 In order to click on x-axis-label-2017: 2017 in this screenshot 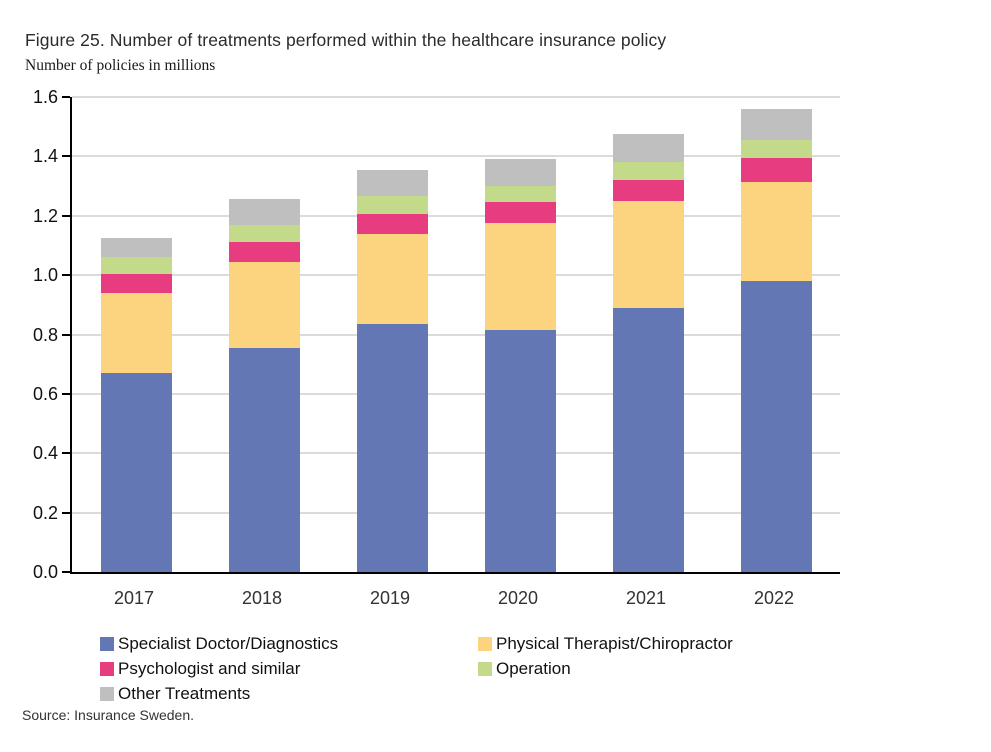, I will do `click(134, 598)`.